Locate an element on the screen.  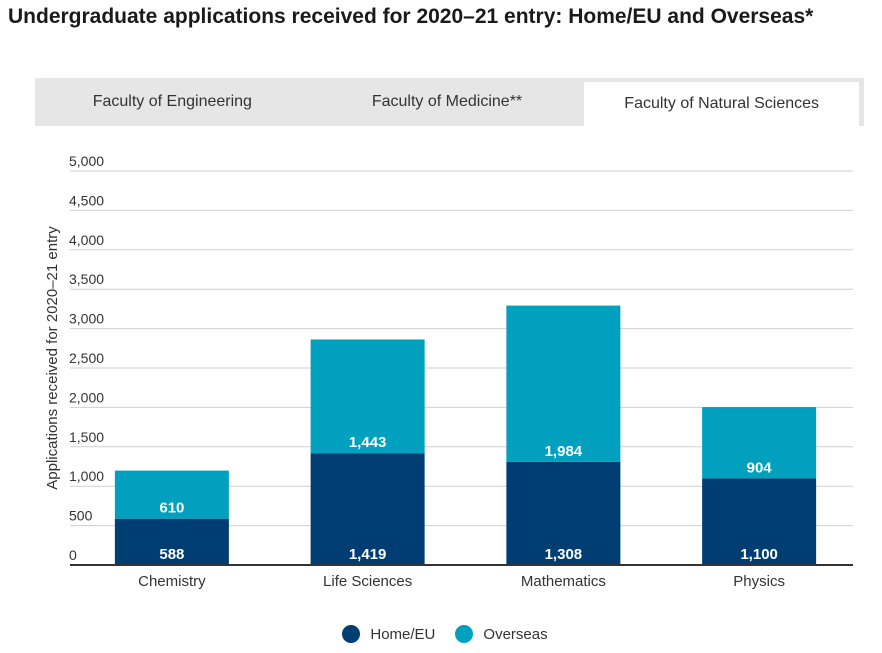
bar-value-label: 588 is located at coordinates (171, 554).